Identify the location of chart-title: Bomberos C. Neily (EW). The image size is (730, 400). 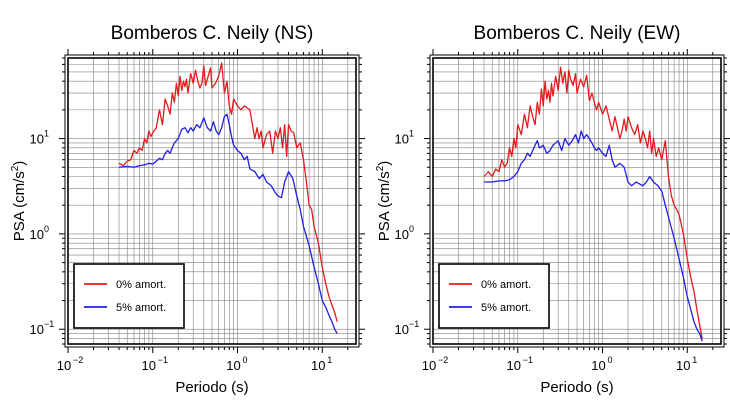
(577, 33).